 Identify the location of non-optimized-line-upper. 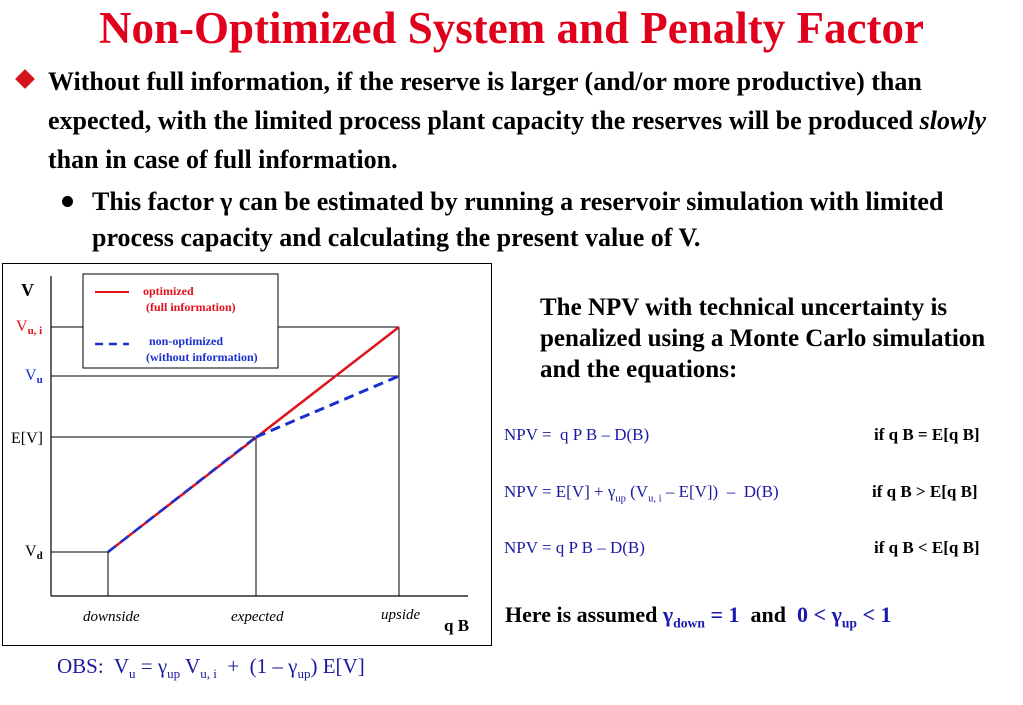
(327, 406).